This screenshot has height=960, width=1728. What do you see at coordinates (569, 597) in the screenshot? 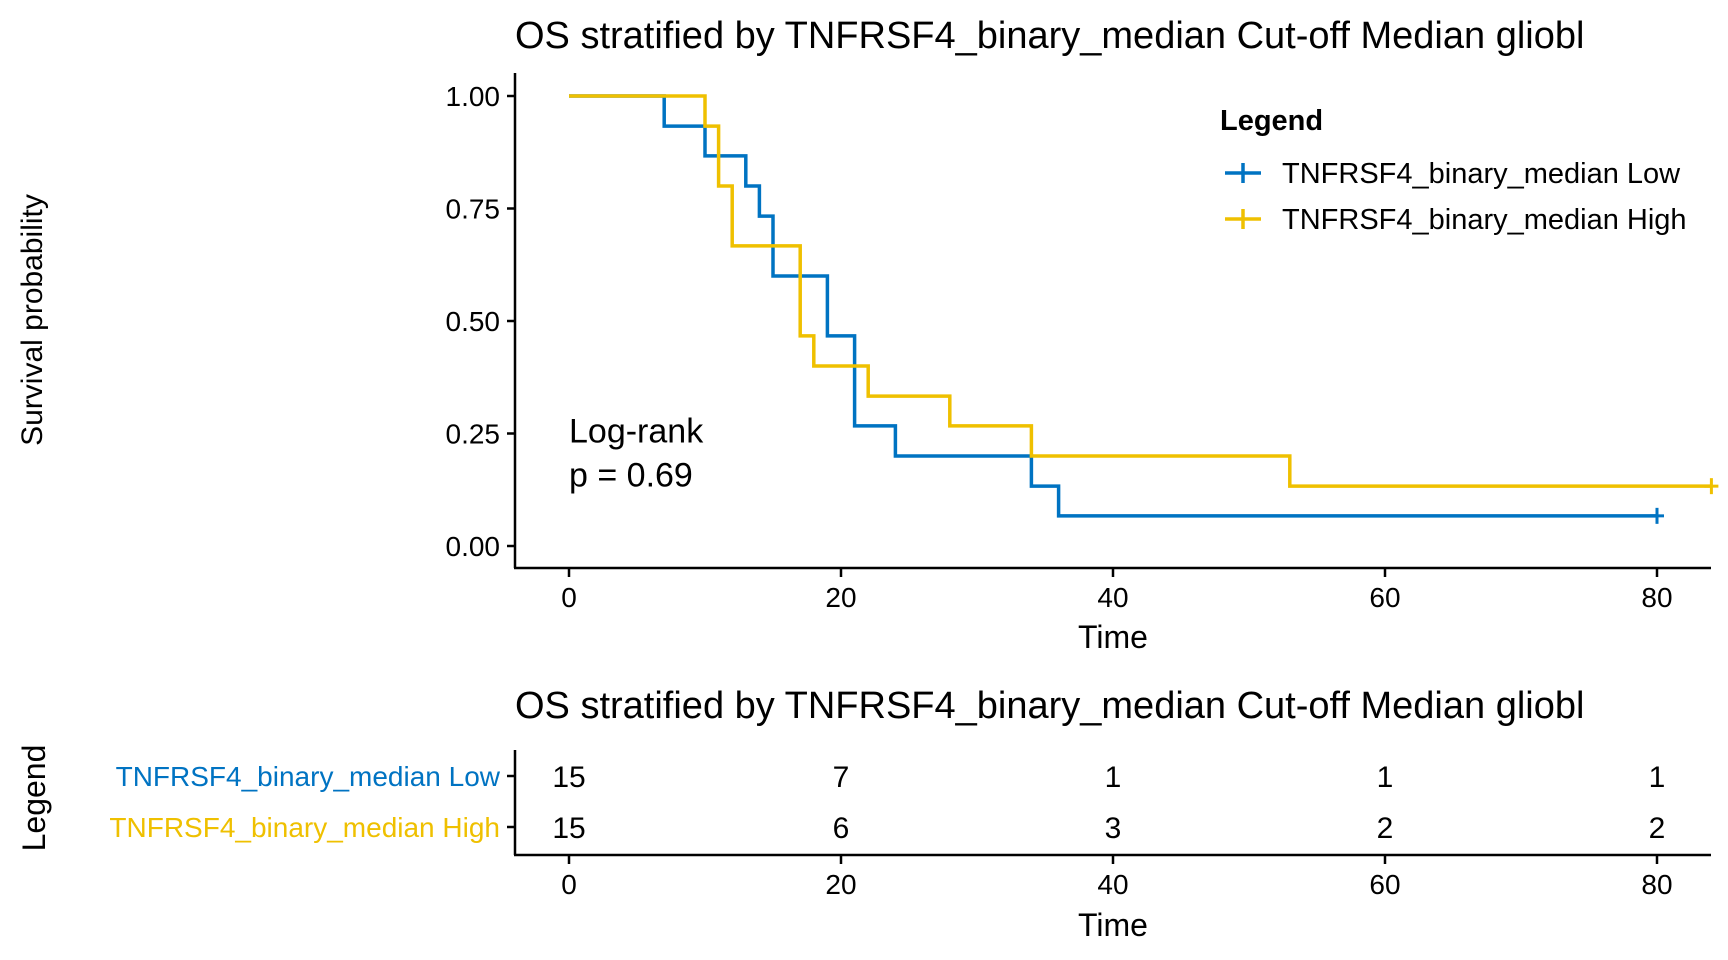
I see `km-x-tick-label: 0` at bounding box center [569, 597].